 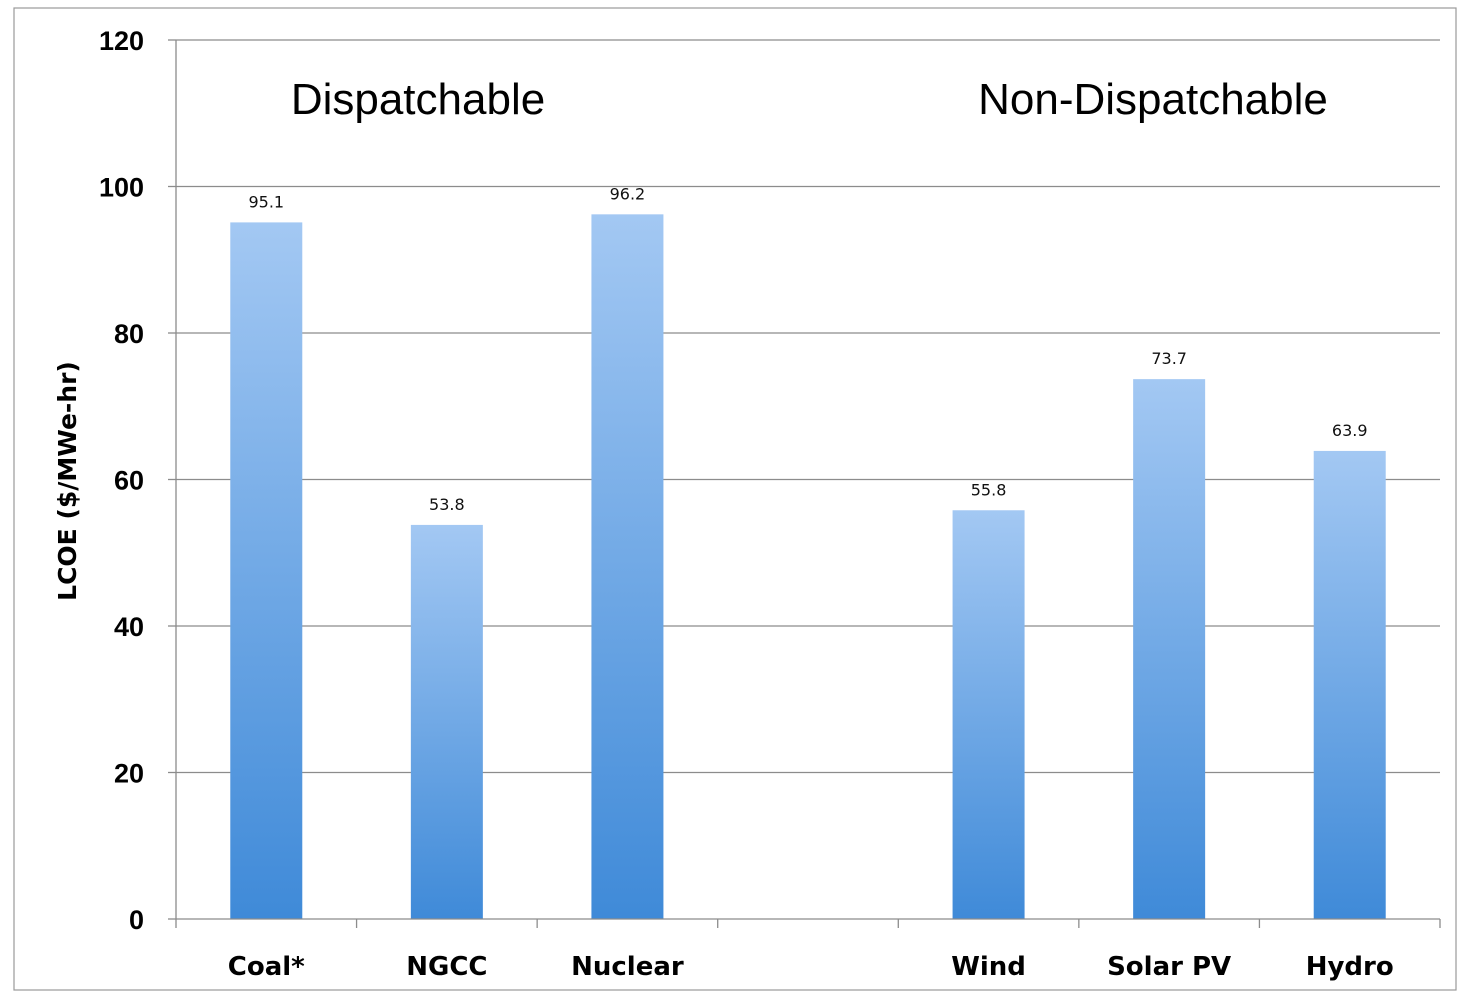 I want to click on x-category-label: Solar PV, so click(x=1169, y=967).